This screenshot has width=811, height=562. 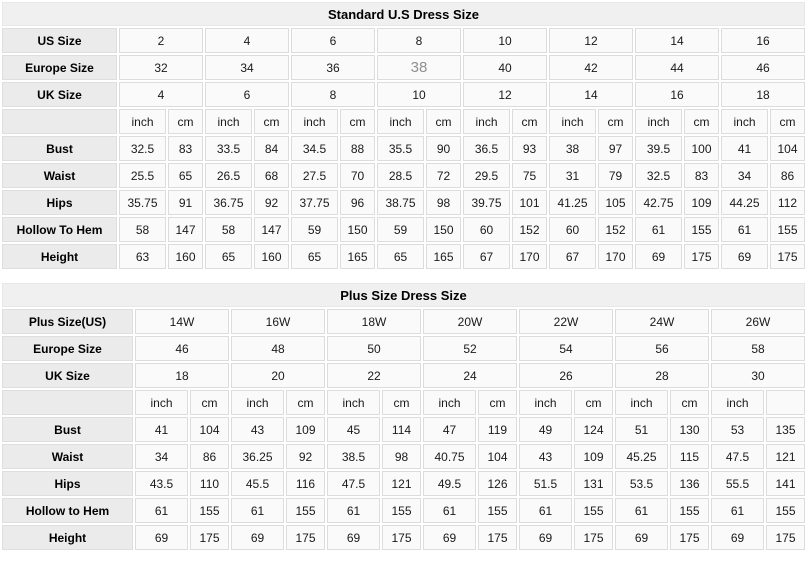 I want to click on size-value-cell: 12, so click(x=591, y=40).